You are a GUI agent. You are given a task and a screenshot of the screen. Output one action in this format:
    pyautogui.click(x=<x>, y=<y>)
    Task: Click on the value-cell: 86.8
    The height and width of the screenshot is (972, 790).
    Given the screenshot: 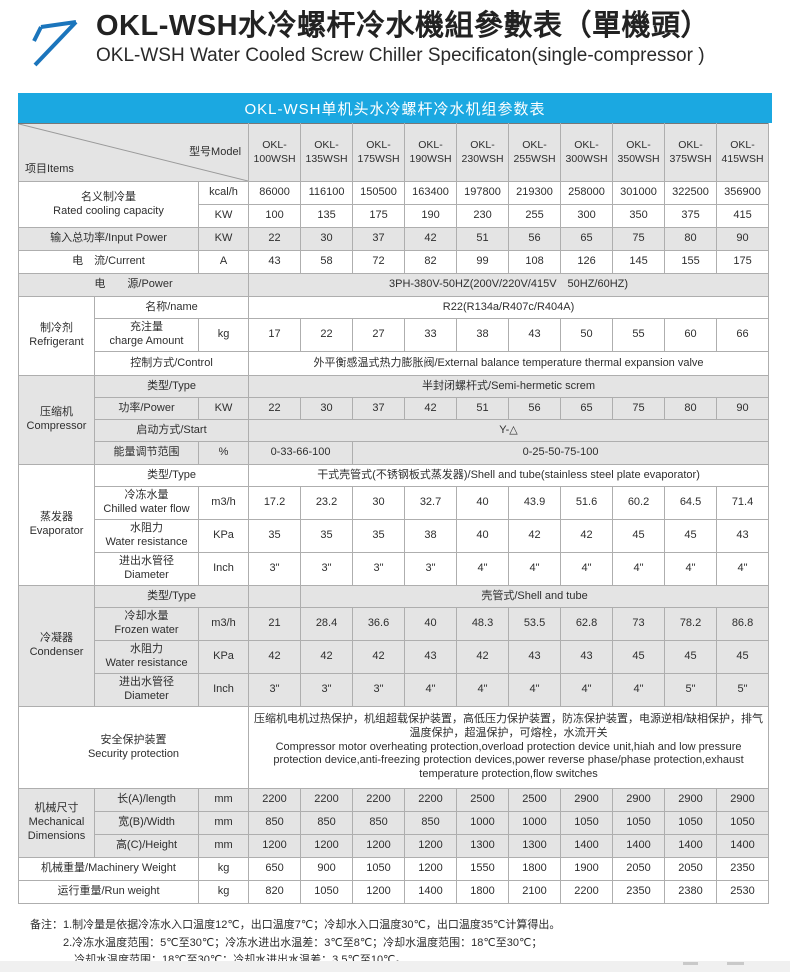 What is the action you would take?
    pyautogui.click(x=743, y=624)
    